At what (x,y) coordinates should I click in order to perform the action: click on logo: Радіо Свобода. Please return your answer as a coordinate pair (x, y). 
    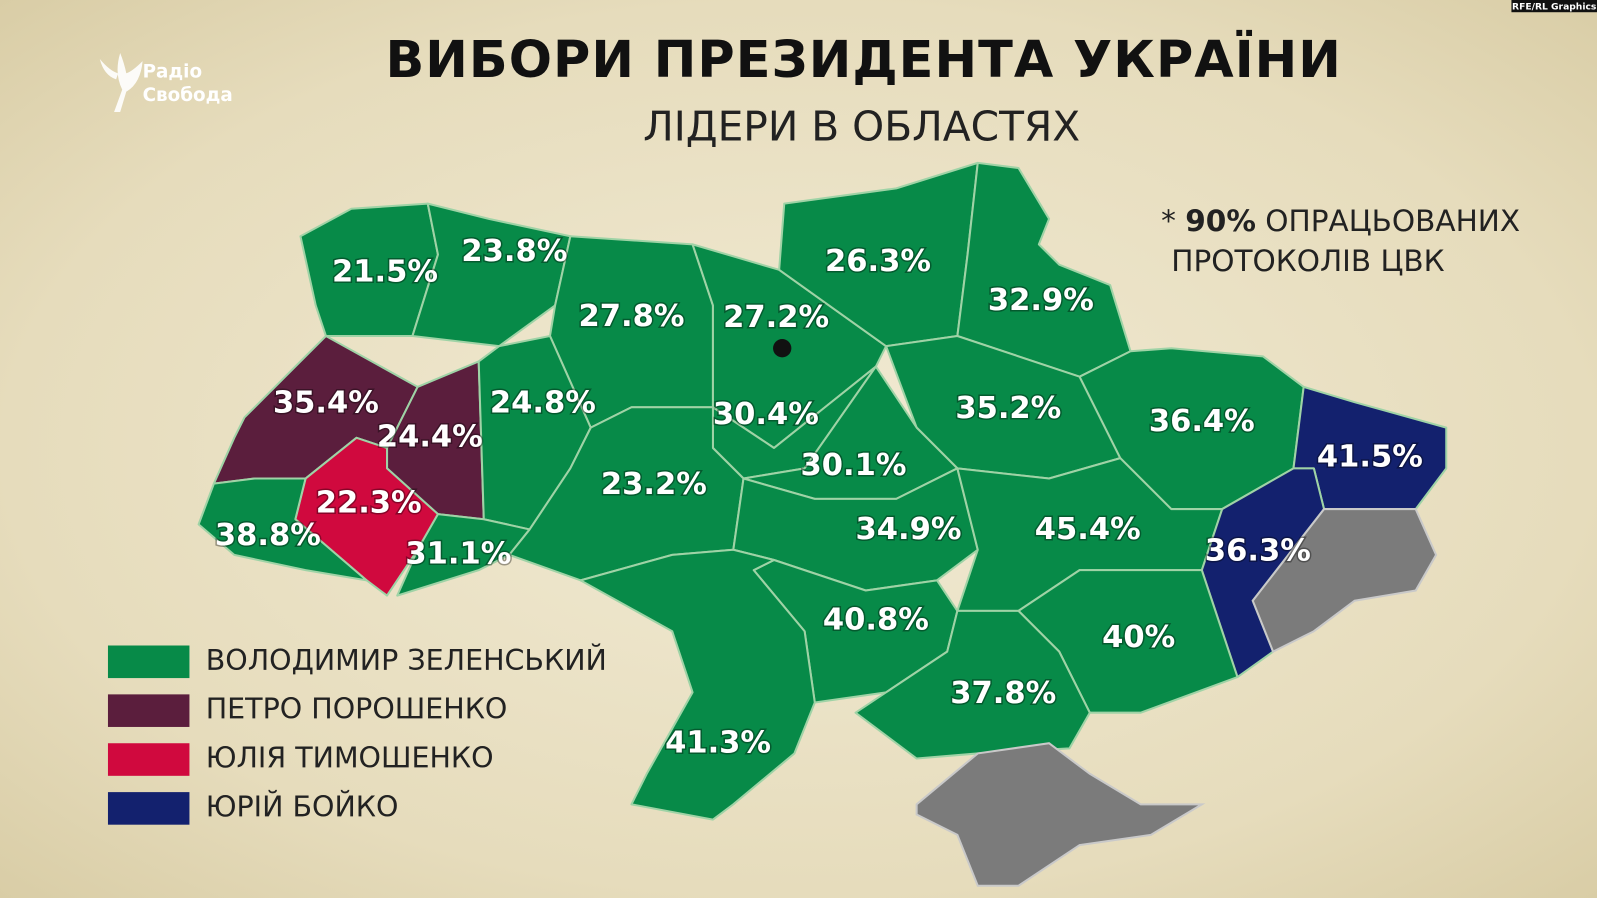
    Looking at the image, I should click on (166, 82).